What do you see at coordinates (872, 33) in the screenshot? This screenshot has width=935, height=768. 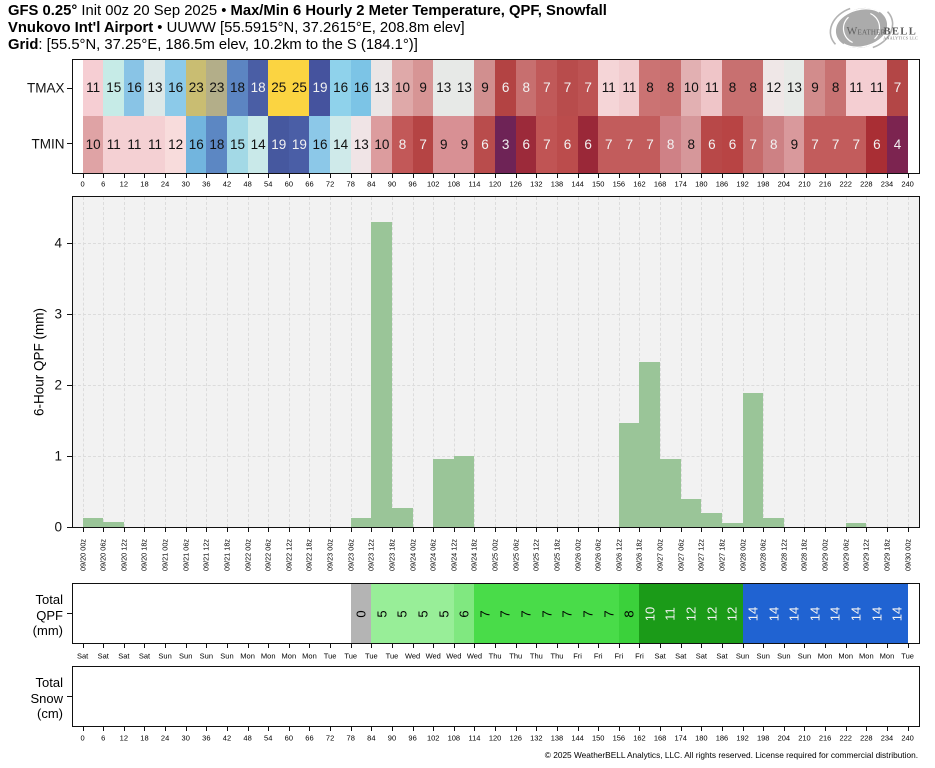 I see `svg-text: EATHER` at bounding box center [872, 33].